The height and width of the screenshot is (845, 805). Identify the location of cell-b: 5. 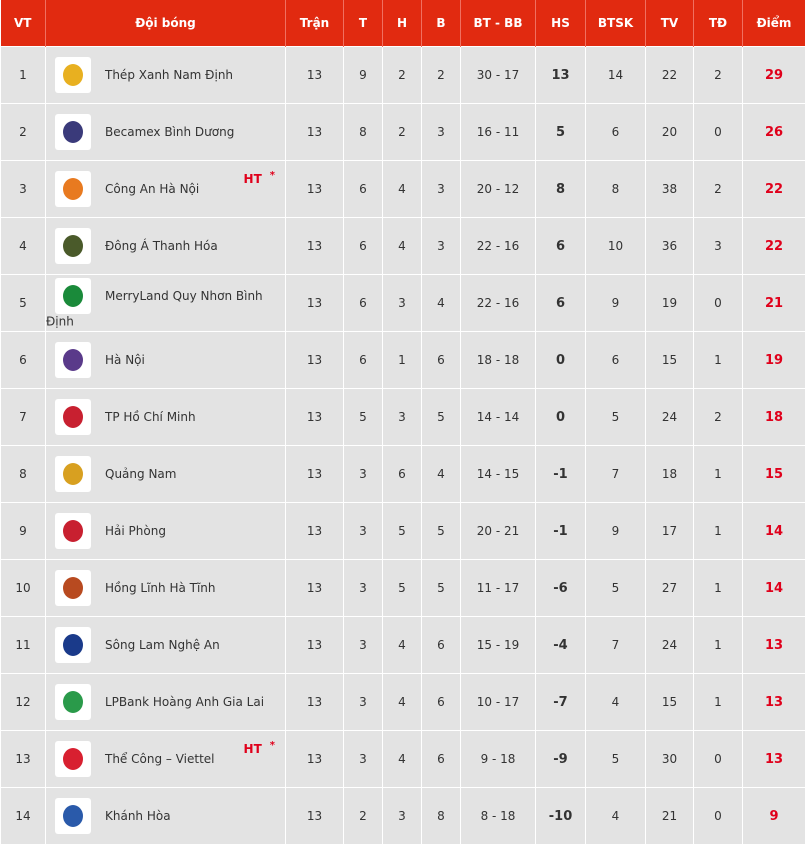
(441, 531).